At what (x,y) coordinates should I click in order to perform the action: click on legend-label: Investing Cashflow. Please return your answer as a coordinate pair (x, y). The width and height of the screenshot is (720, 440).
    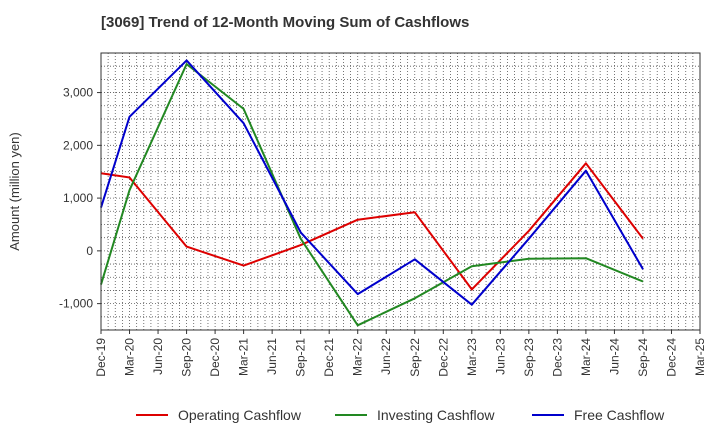
    Looking at the image, I should click on (436, 415).